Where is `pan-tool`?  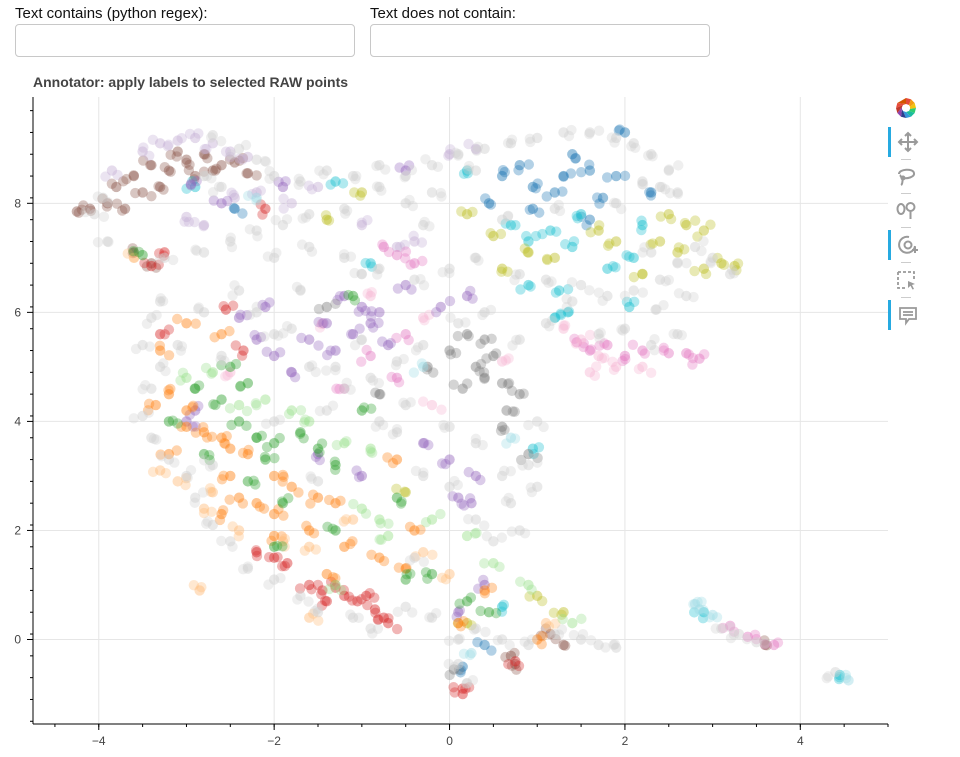
pan-tool is located at coordinates (906, 142).